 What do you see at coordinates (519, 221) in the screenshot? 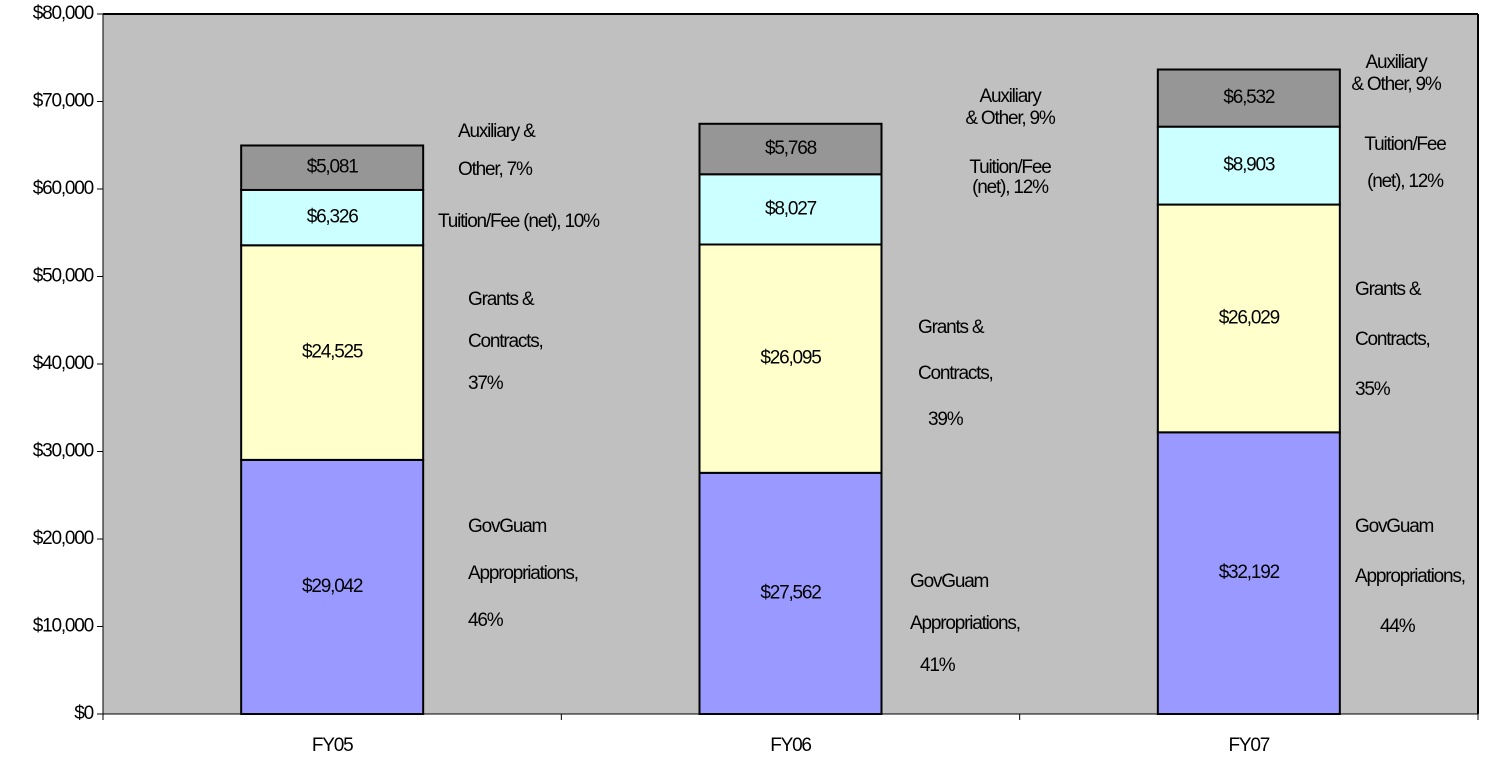
I see `annotation: Tuition/Fee (net), 10%` at bounding box center [519, 221].